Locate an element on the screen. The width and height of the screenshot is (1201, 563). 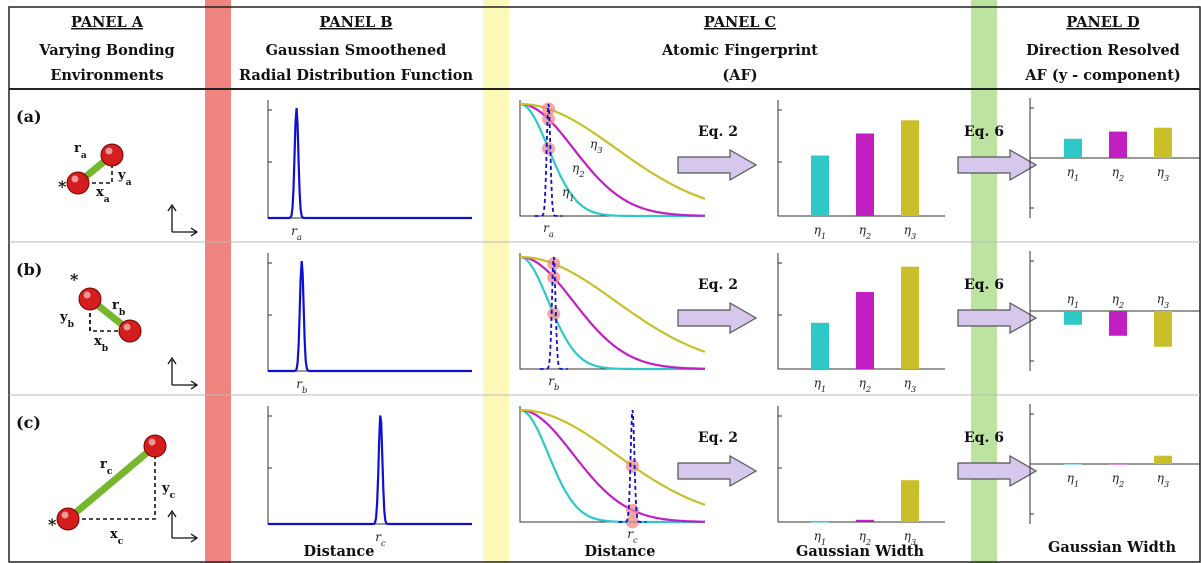
y-label: yc is located at coordinates (168, 491).